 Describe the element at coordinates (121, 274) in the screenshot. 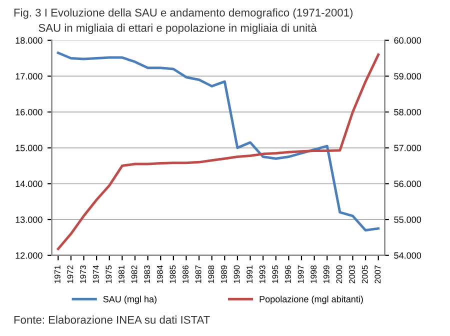

I see `x-tick-label: 1981` at that location.